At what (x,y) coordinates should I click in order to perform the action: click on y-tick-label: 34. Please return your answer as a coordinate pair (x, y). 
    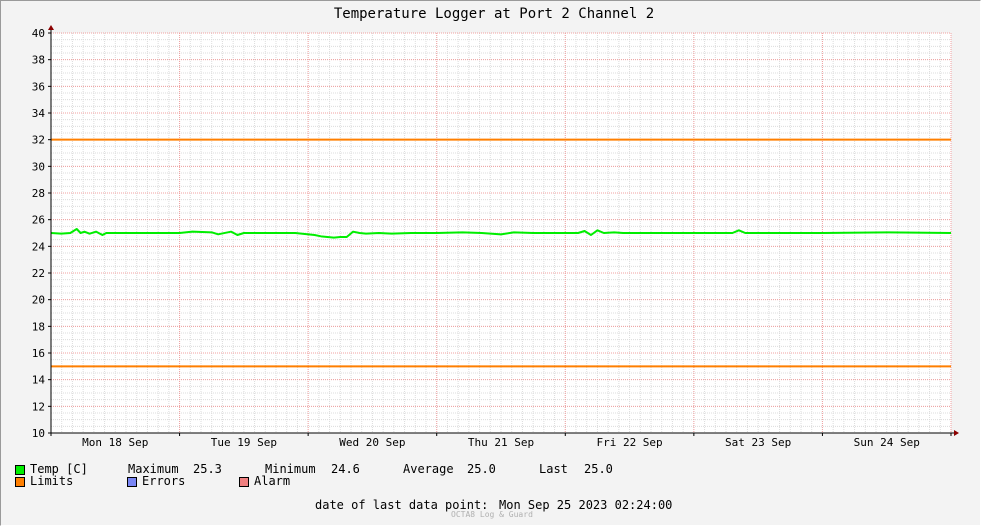
    Looking at the image, I should click on (39, 113).